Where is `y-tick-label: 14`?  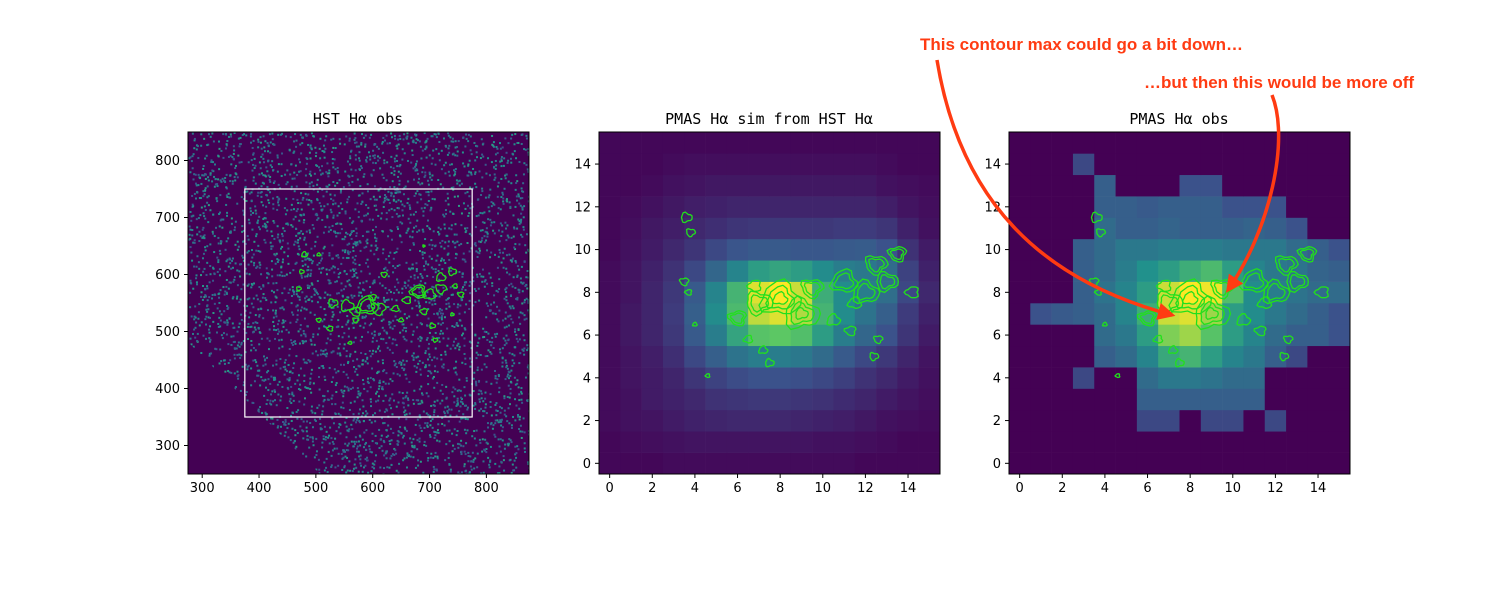 y-tick-label: 14 is located at coordinates (992, 165).